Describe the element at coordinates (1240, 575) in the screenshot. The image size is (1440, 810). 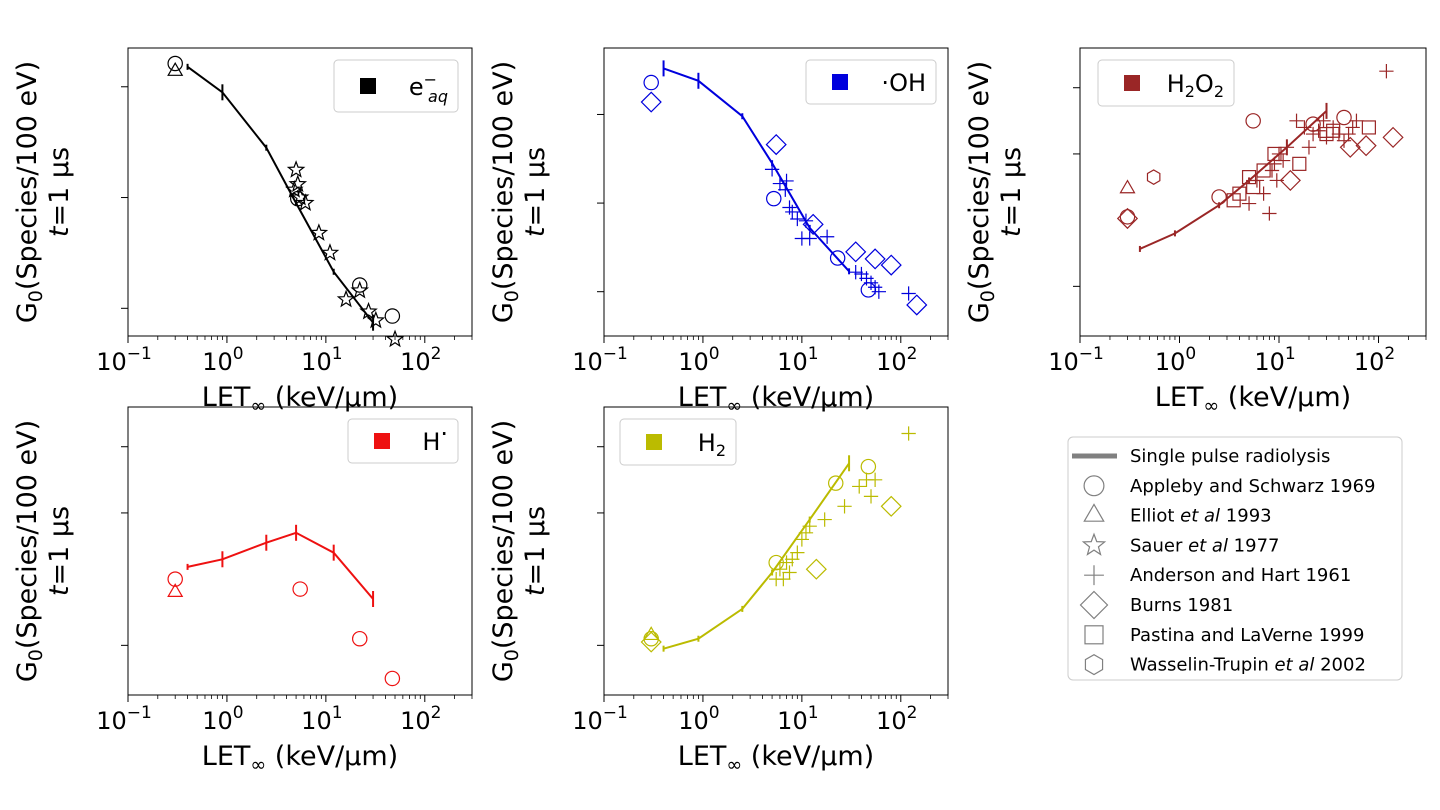
I see `global-legend-item: Anderson and Hart 1961` at that location.